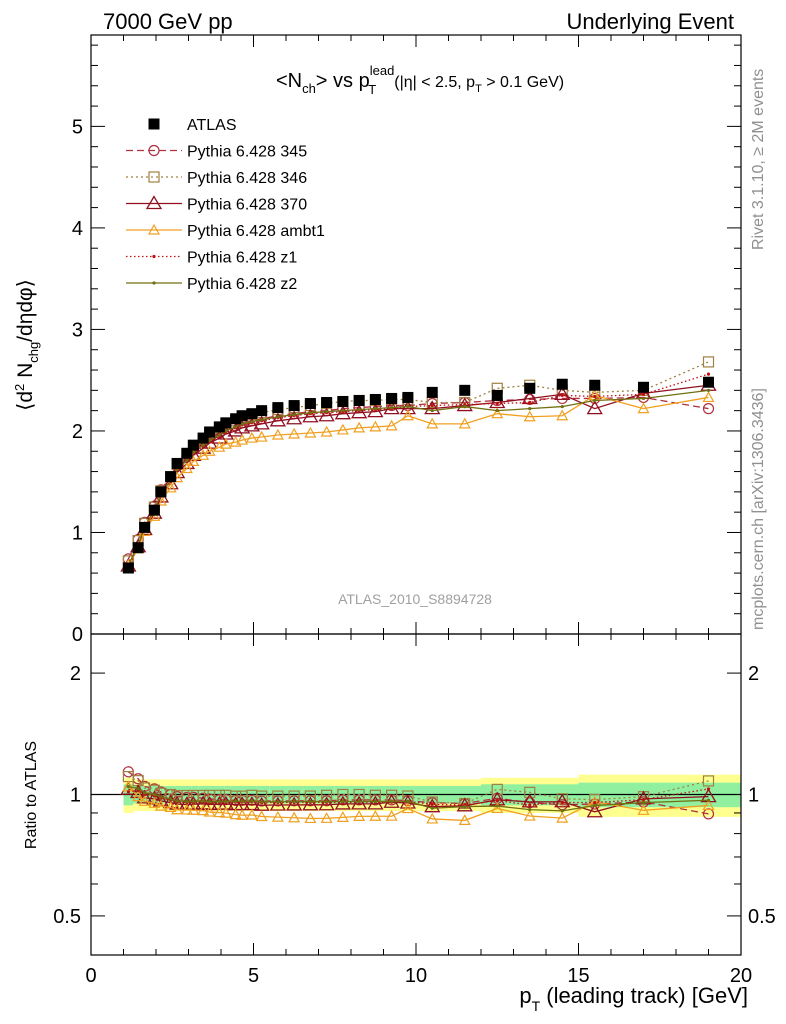 The width and height of the screenshot is (786, 1024). I want to click on x-tick-label: 0, so click(90, 976).